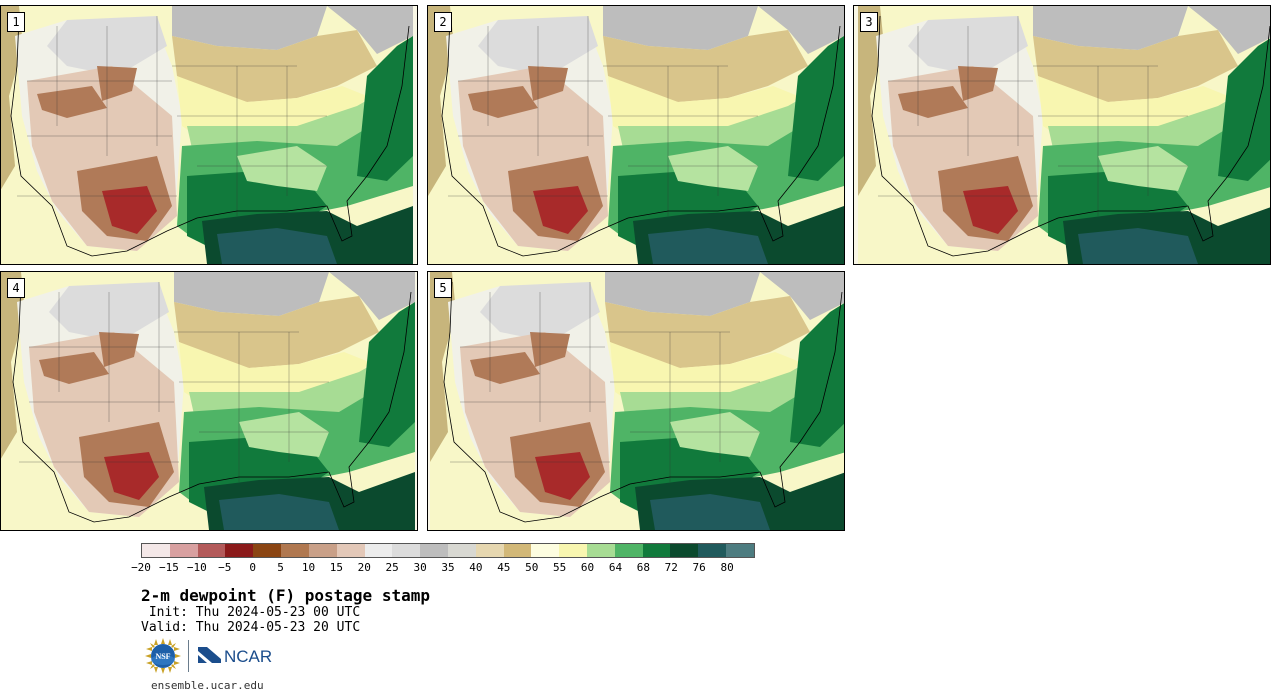 The height and width of the screenshot is (696, 1280). I want to click on colorbar-tick-label: 10, so click(308, 567).